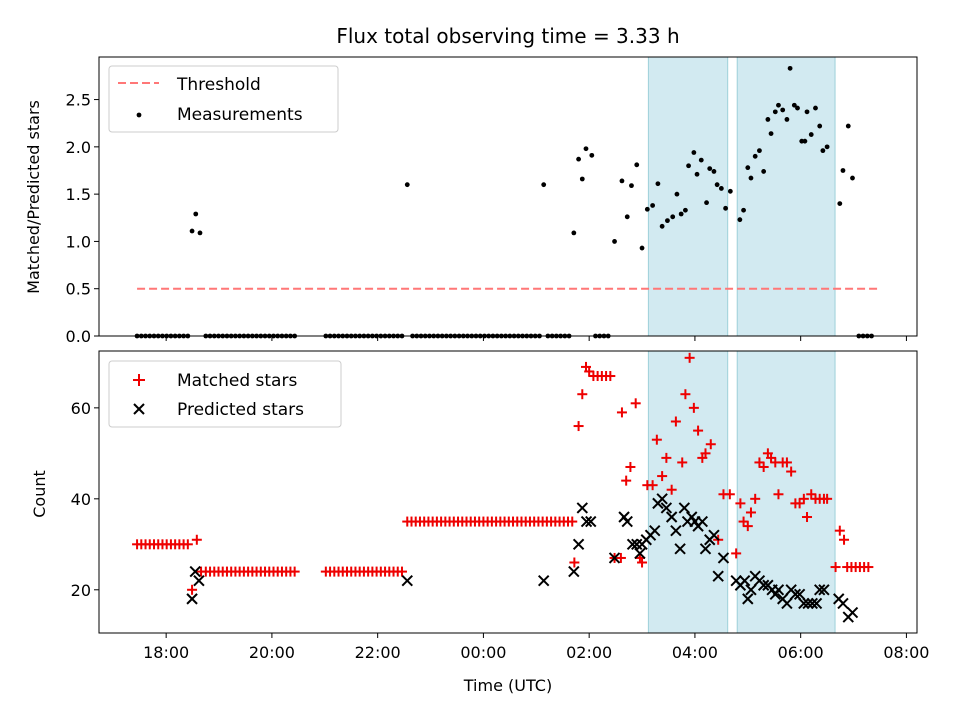 Image resolution: width=960 pixels, height=720 pixels. Describe the element at coordinates (536, 338) in the screenshot. I see `top-x-tick-marks` at that location.